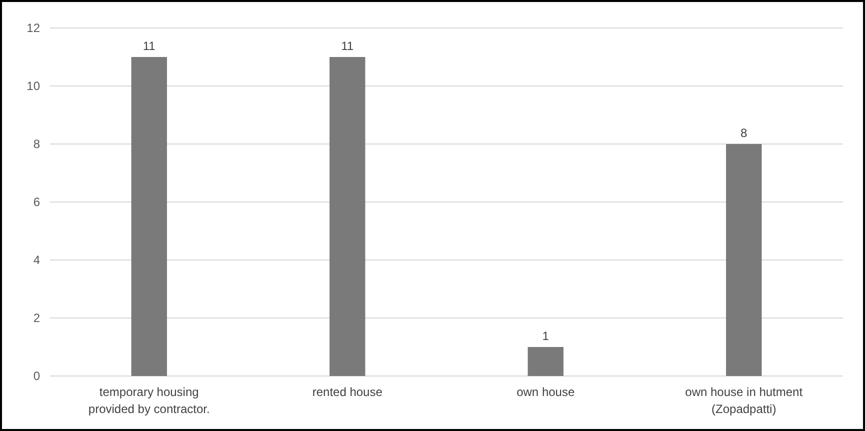 Image resolution: width=865 pixels, height=431 pixels. What do you see at coordinates (36, 376) in the screenshot?
I see `y-tick-label: 0` at bounding box center [36, 376].